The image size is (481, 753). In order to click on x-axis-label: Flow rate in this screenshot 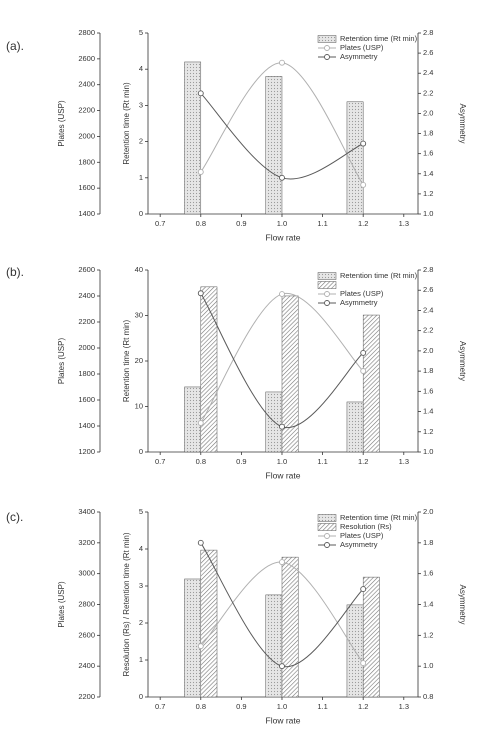, I will do `click(283, 475)`.